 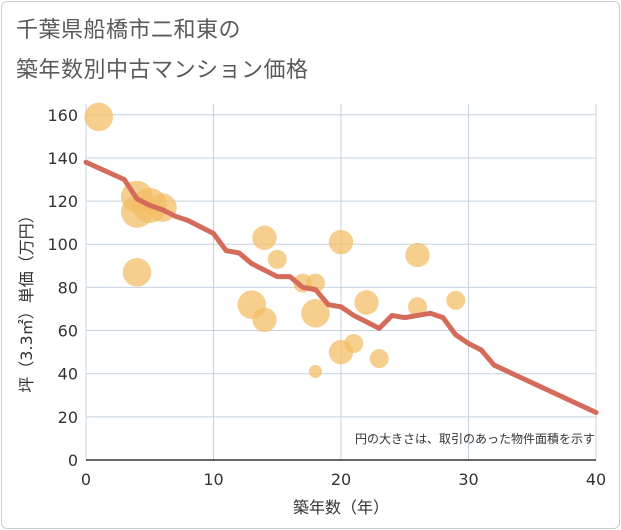 I want to click on y-tick-label: 160, so click(x=62, y=115).